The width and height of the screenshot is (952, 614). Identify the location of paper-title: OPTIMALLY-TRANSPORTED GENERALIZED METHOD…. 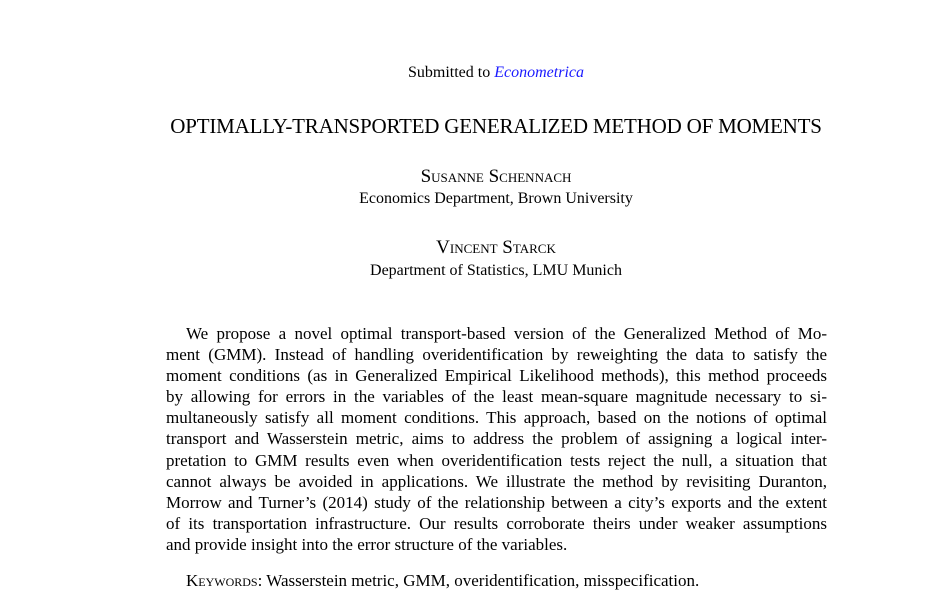
(496, 126).